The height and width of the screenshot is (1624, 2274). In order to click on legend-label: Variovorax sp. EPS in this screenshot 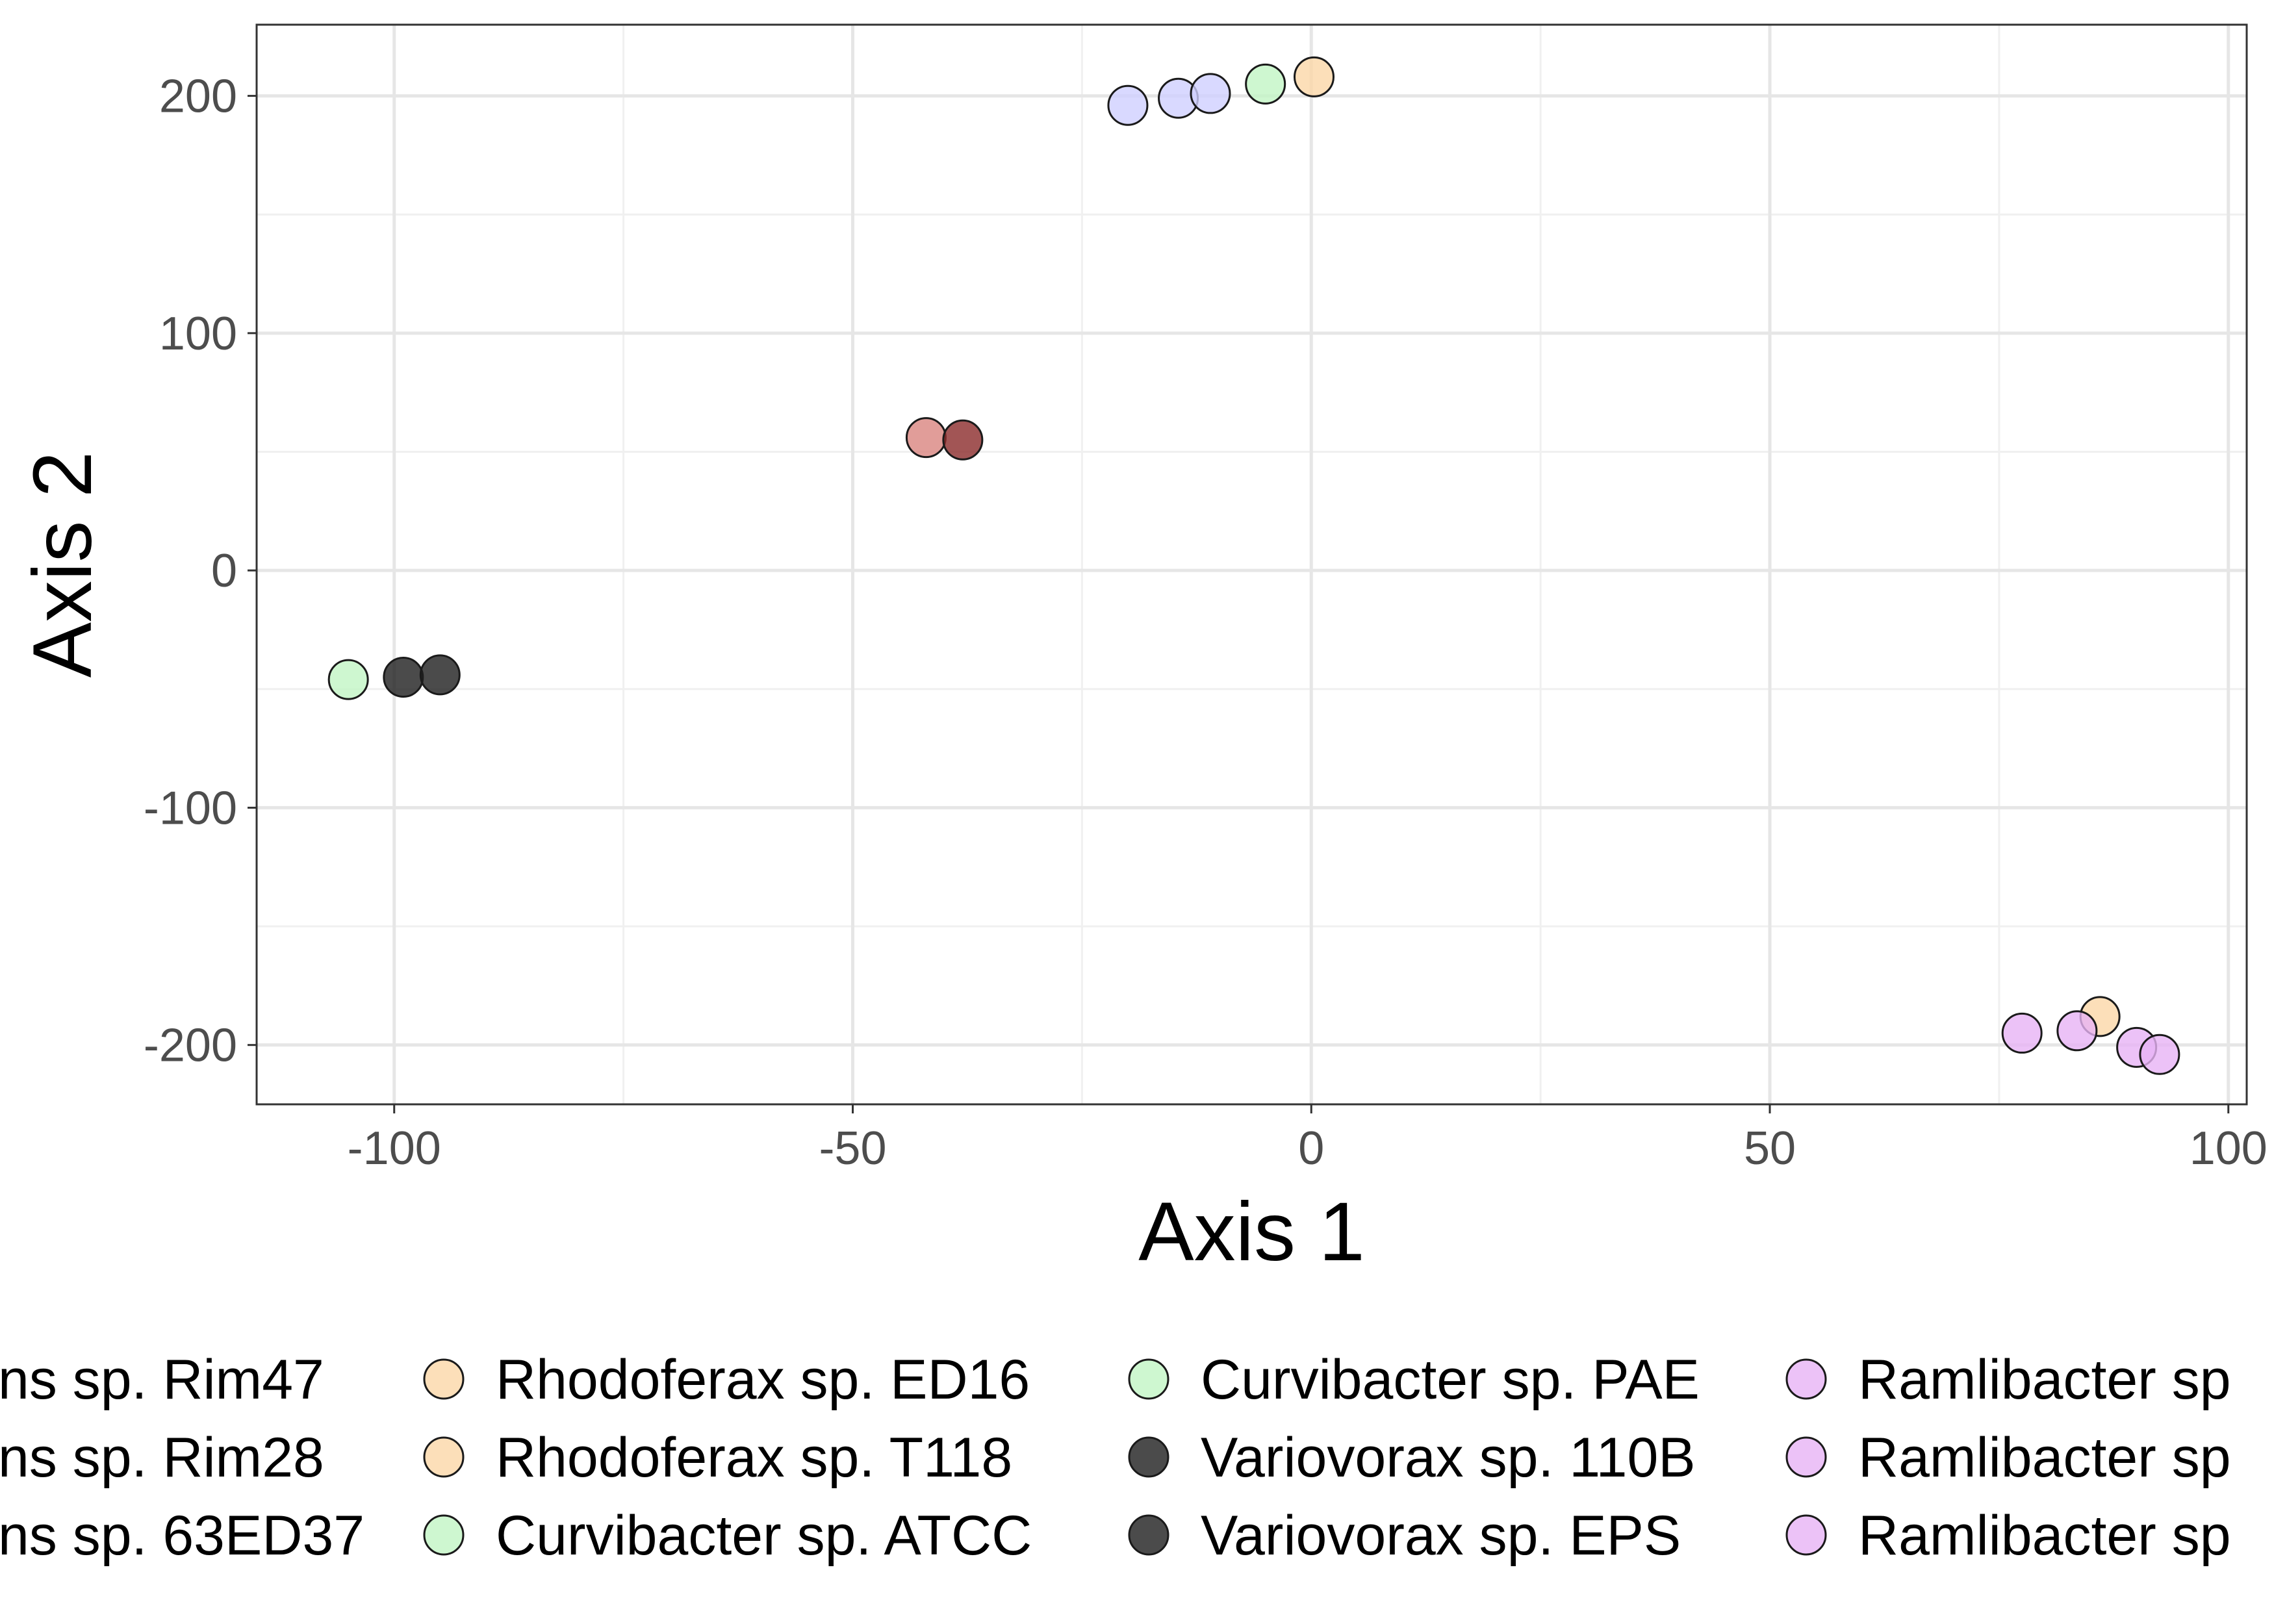, I will do `click(1441, 1535)`.